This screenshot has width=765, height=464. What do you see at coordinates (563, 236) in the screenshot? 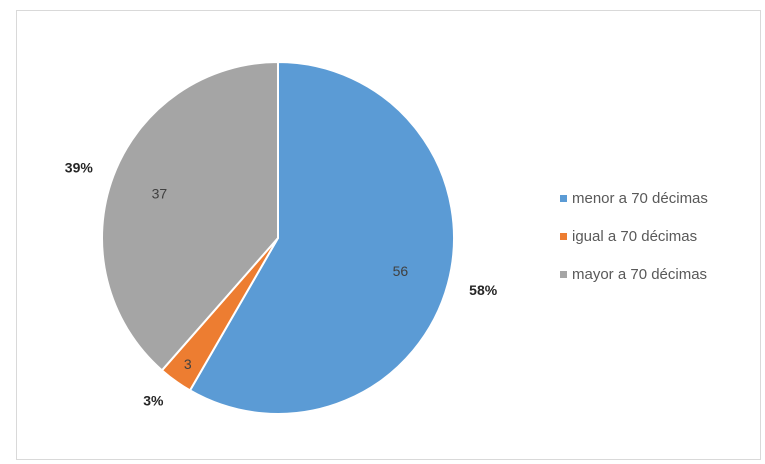
I see `legend-swatch-igual` at bounding box center [563, 236].